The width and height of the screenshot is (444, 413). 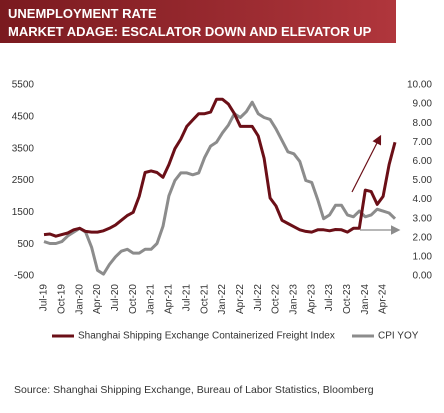 I want to click on y2-tick-label: 0.00, so click(x=423, y=276).